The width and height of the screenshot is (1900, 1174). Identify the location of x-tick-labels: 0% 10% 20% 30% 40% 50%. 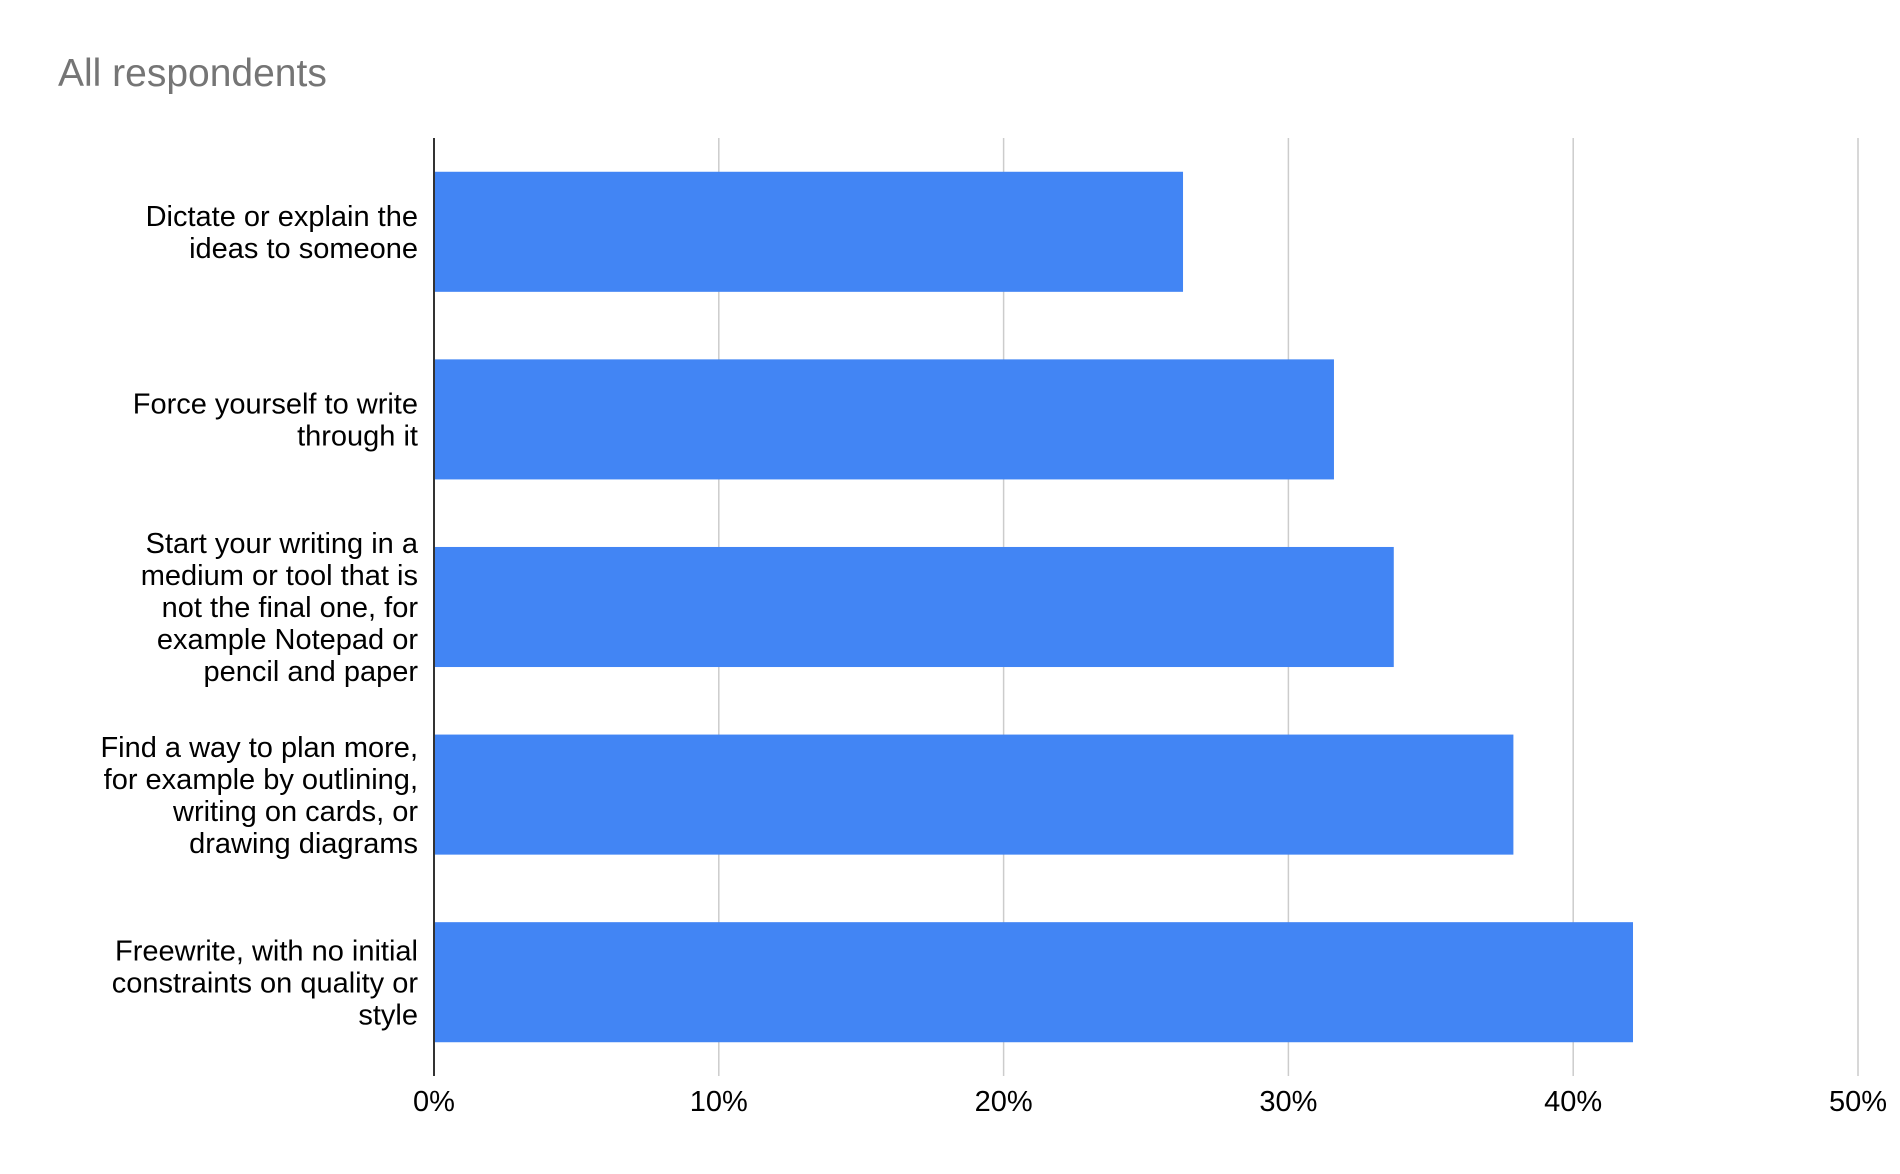
(1150, 1102).